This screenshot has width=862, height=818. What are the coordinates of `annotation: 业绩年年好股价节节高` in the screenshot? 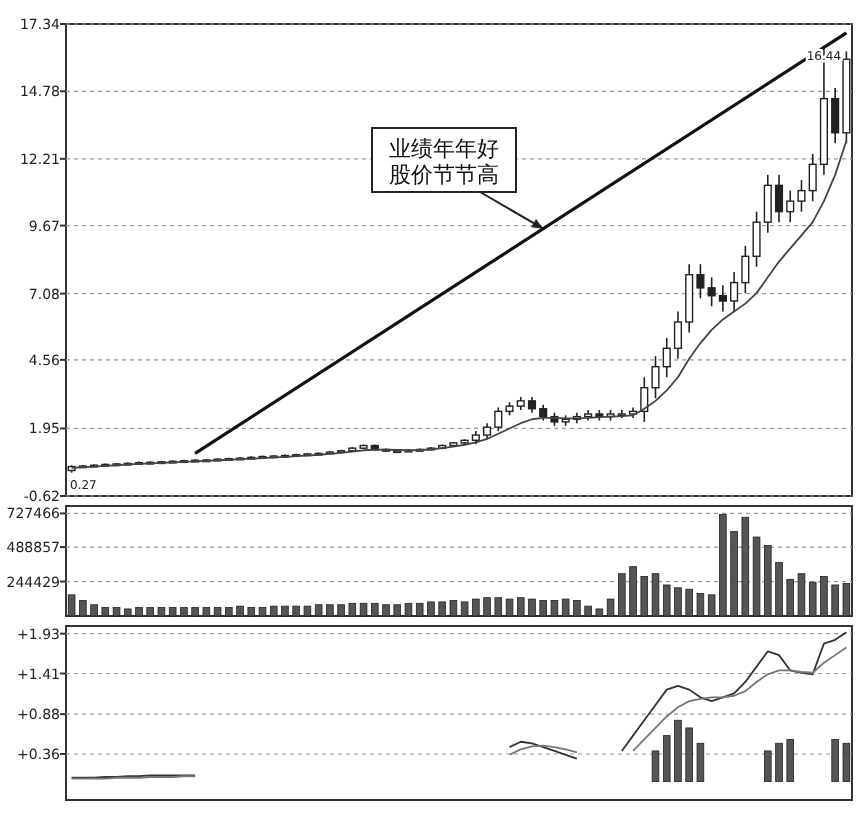 It's located at (444, 162).